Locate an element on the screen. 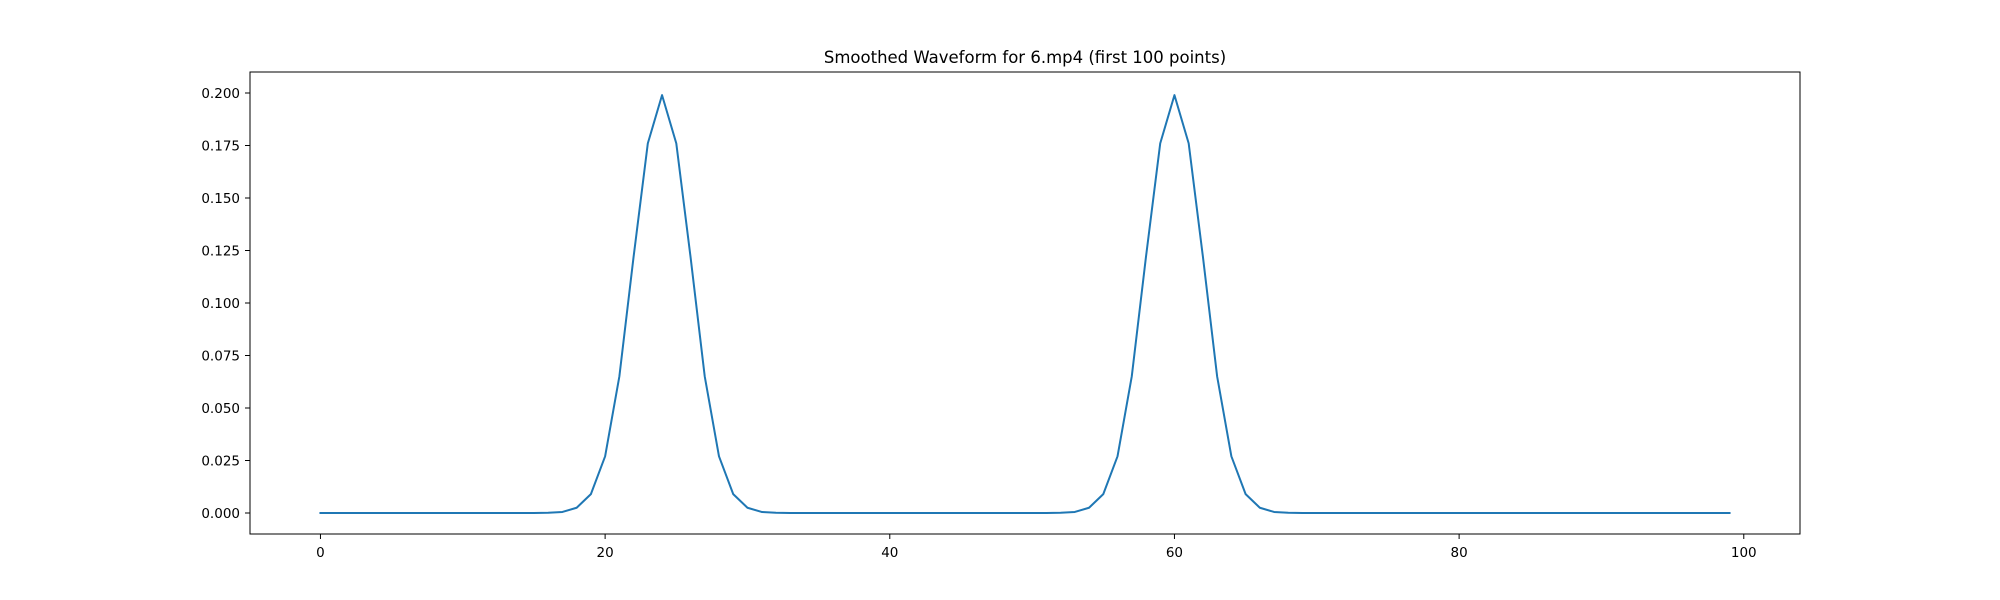 The height and width of the screenshot is (600, 2000). x-tick-label: 20 is located at coordinates (605, 553).